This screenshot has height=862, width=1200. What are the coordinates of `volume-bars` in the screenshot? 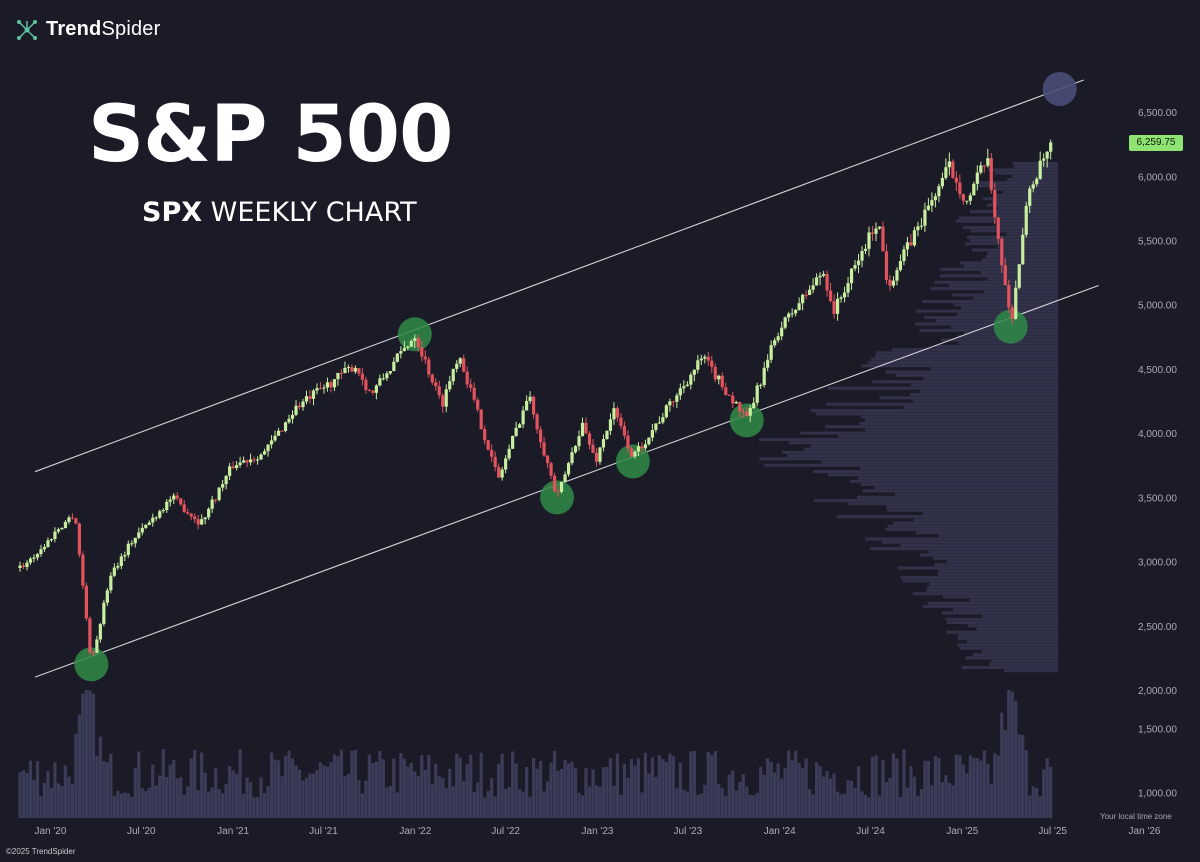 It's located at (535, 754).